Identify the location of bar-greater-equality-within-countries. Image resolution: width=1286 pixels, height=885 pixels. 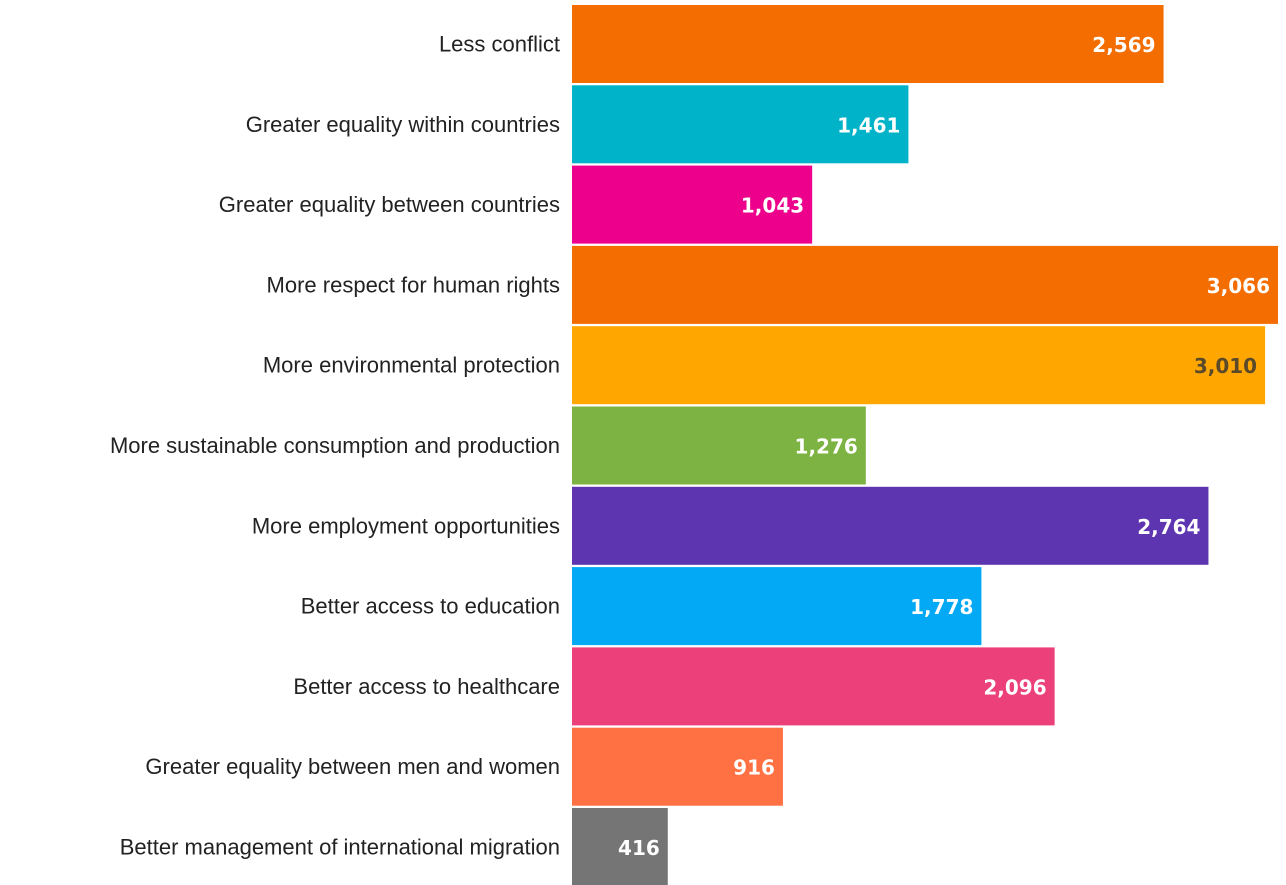
(740, 124).